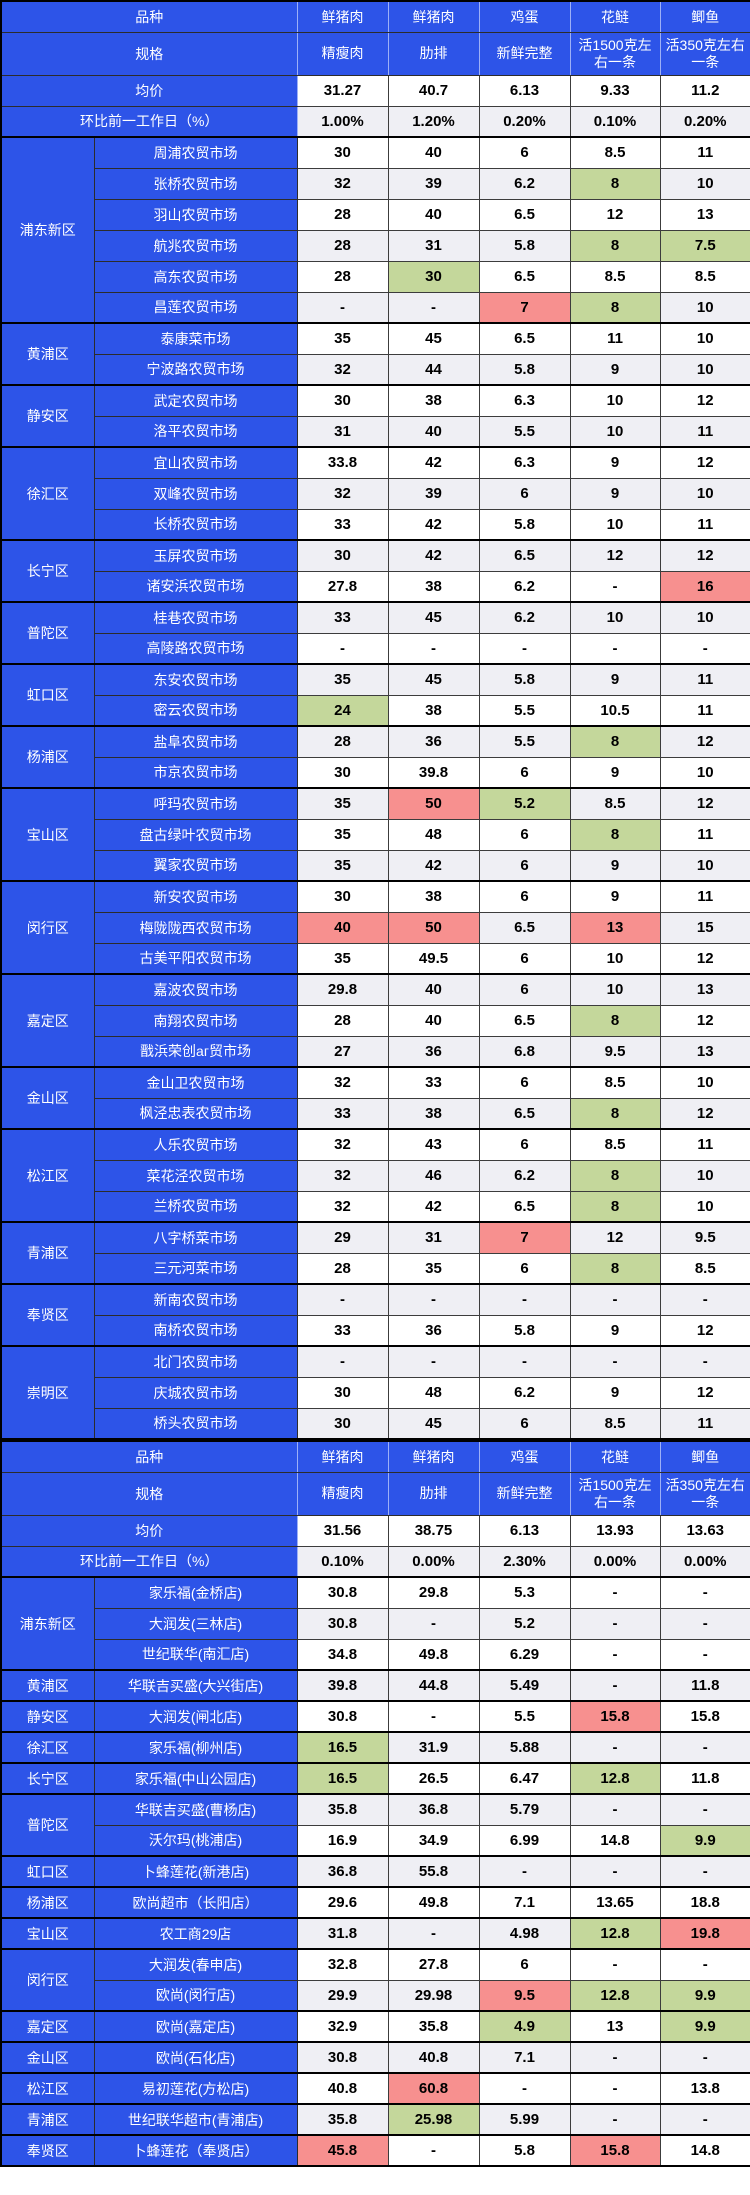 This screenshot has width=750, height=2195. I want to click on district-cell: 嘉定区, so click(47, 2026).